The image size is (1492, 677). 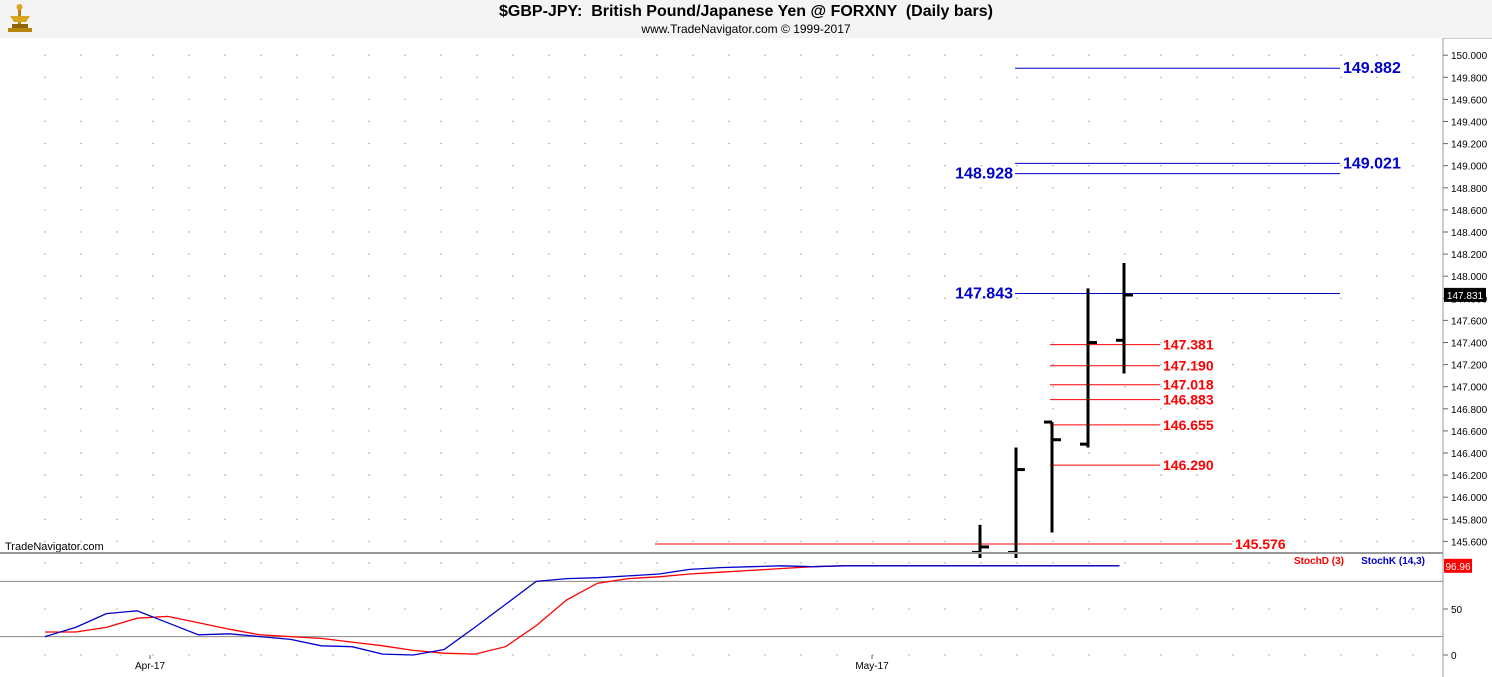 I want to click on level-label: 146.655, so click(x=1188, y=425).